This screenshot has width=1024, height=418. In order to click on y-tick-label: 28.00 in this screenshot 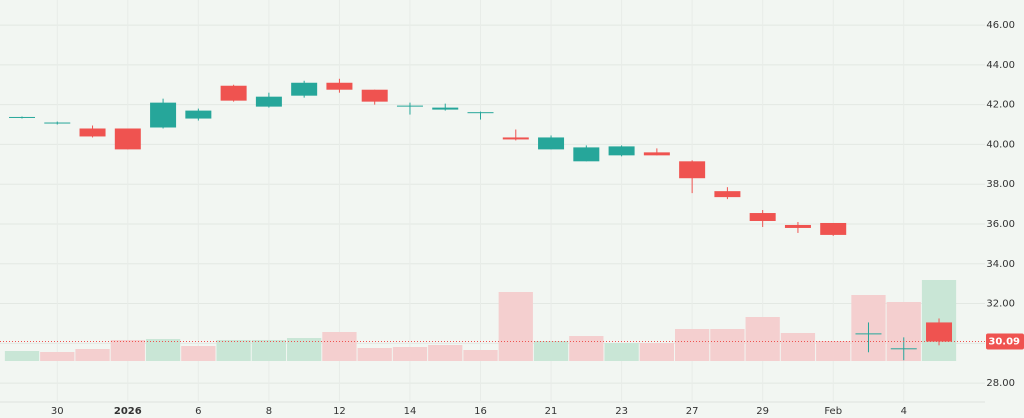, I will do `click(1000, 383)`.